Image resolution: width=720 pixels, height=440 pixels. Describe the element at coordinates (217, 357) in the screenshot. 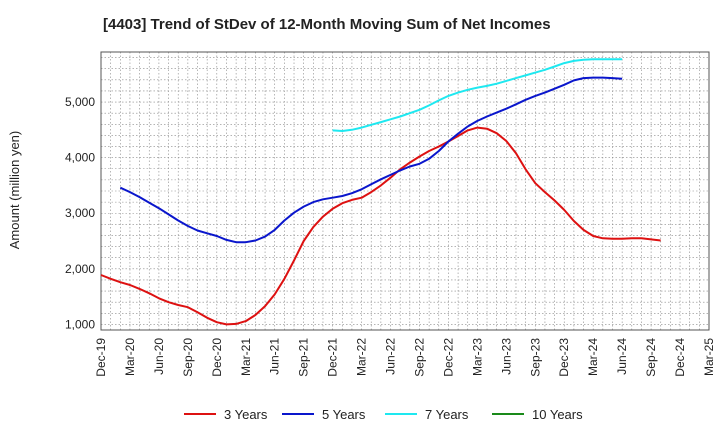

I see `x-tick-label: Dec-20` at that location.